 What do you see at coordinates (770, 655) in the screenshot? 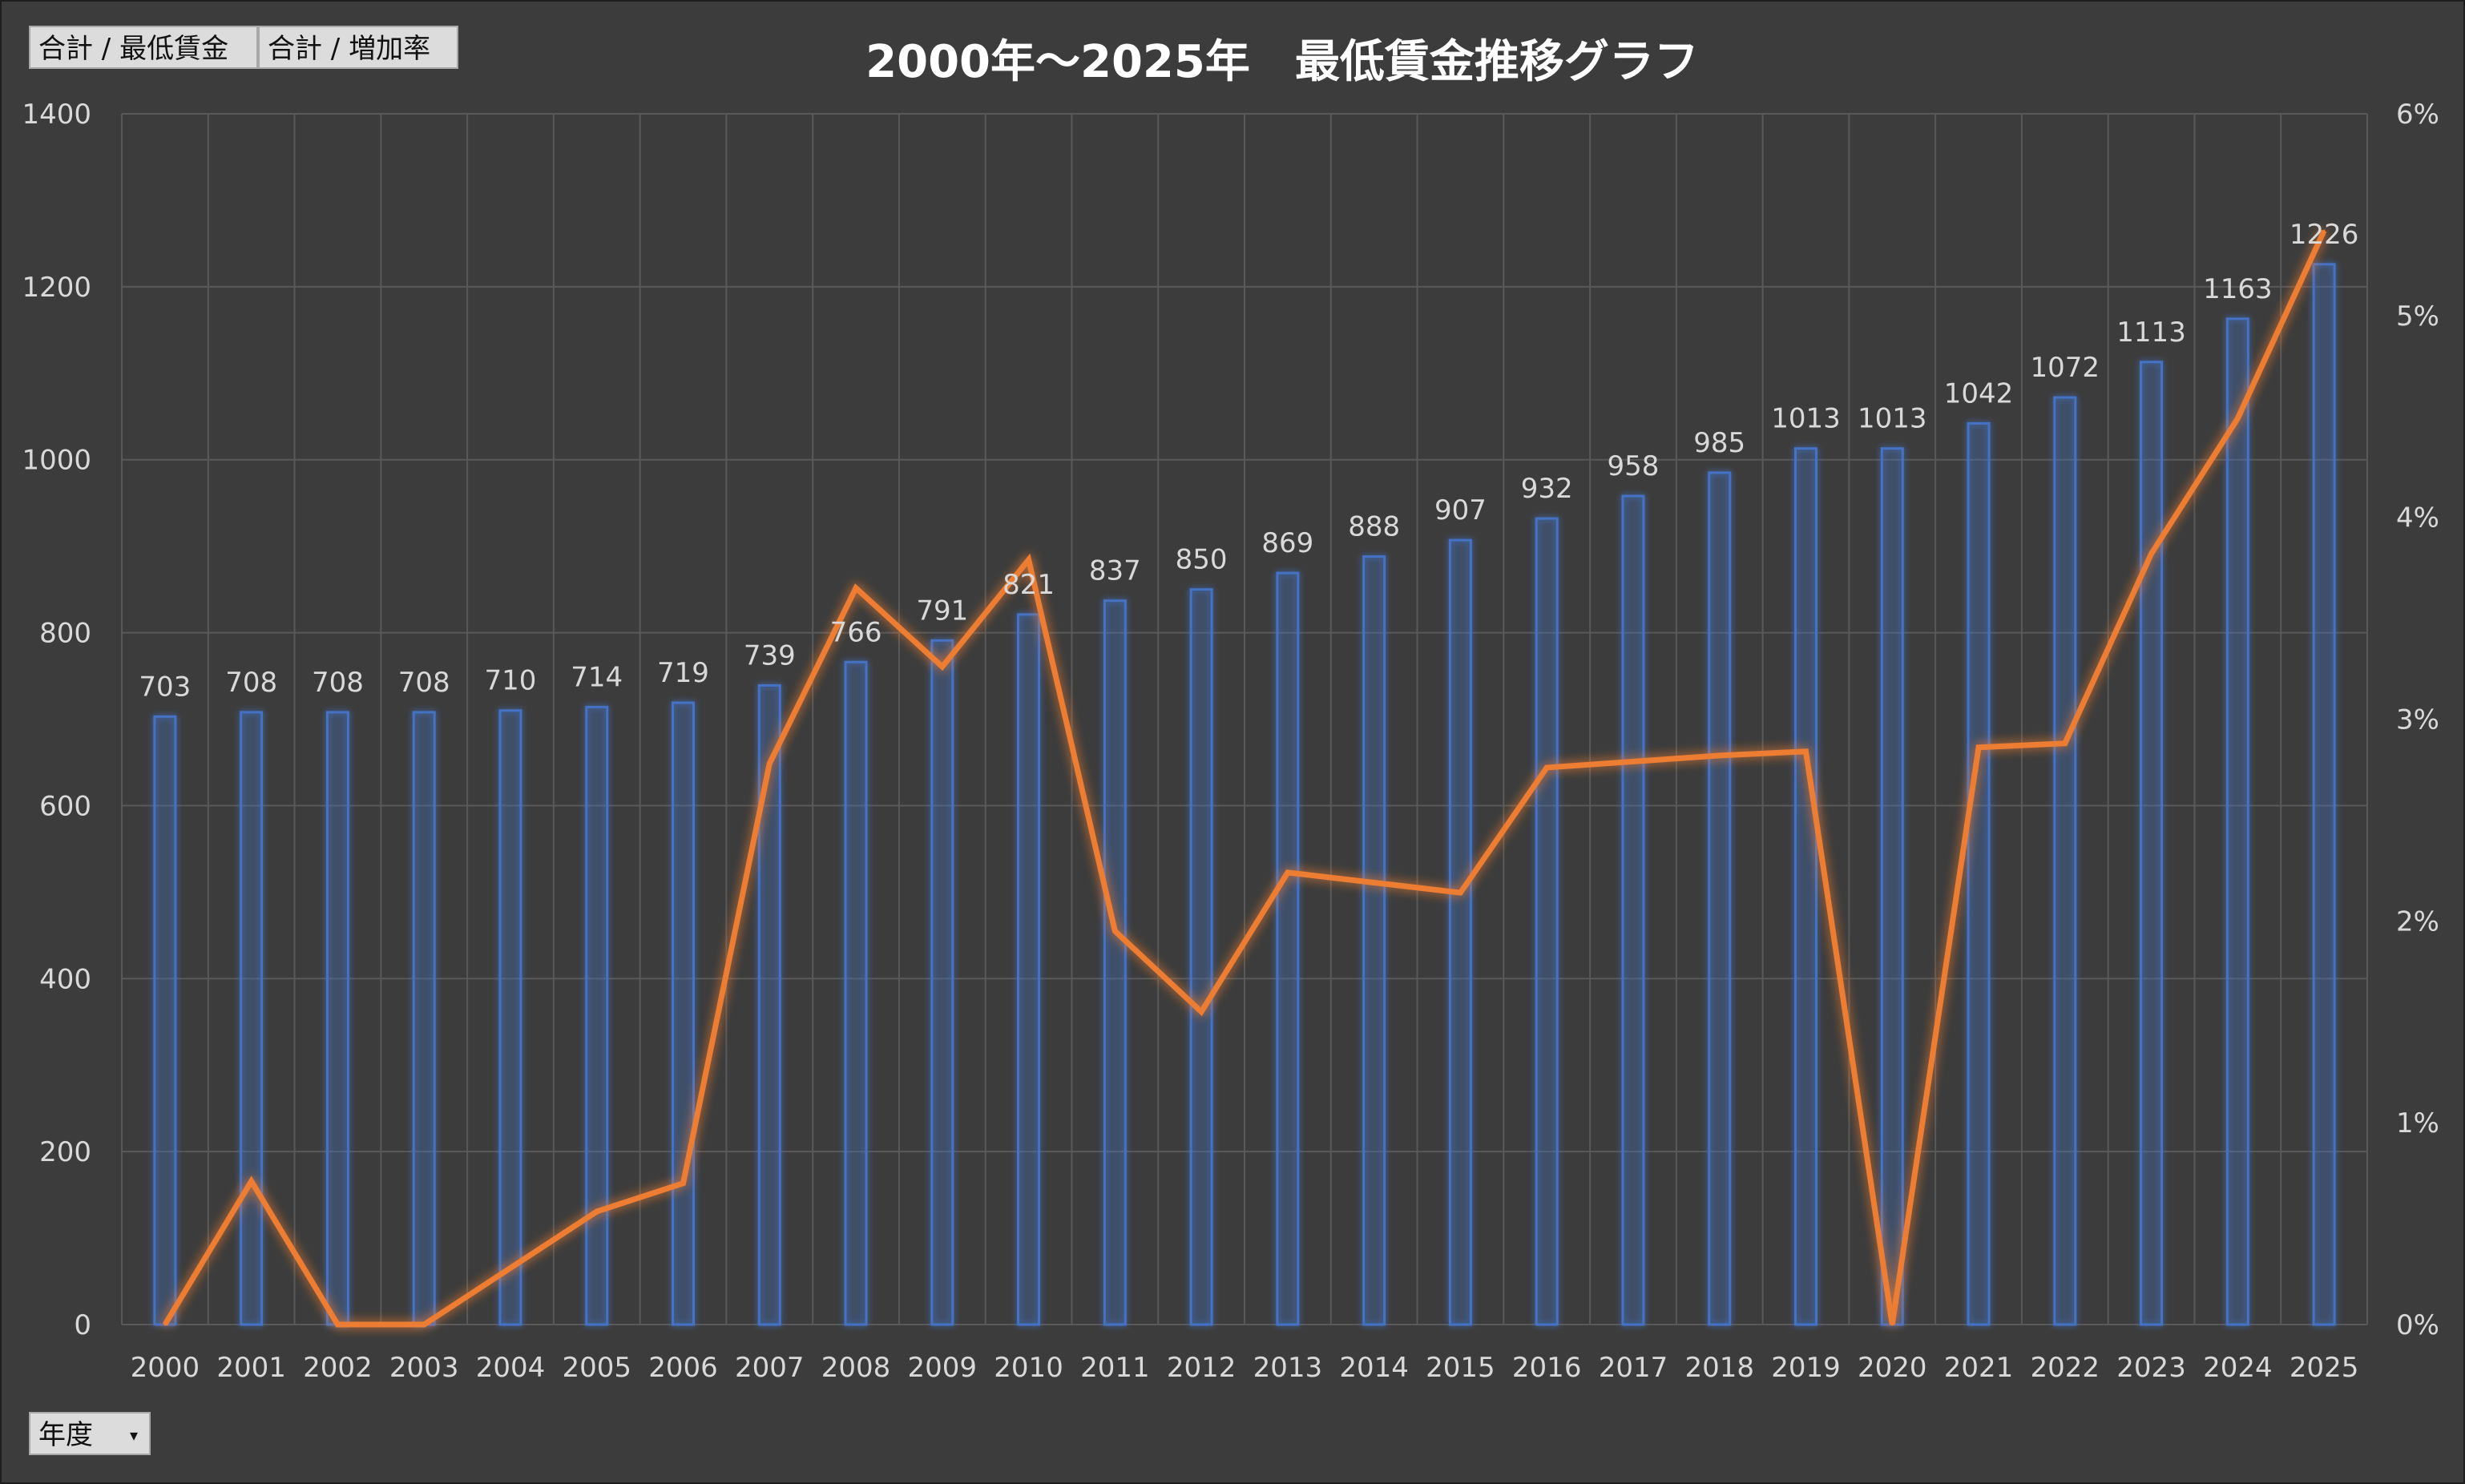
I see `bar-data-label: 739` at bounding box center [770, 655].